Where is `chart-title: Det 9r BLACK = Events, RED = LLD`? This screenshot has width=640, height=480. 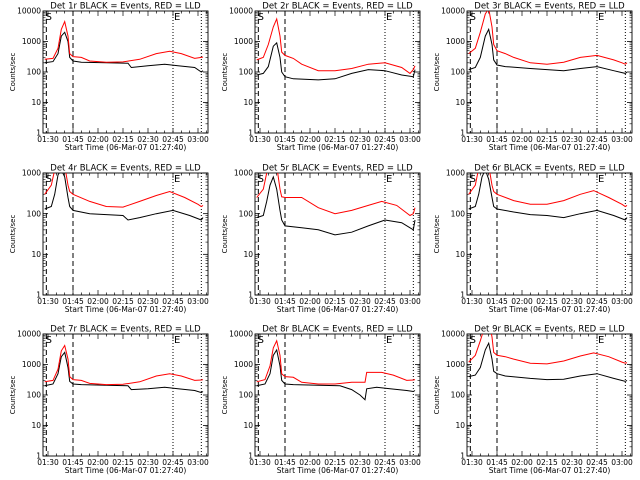 chart-title: Det 9r BLACK = Events, RED = LLD is located at coordinates (549, 330).